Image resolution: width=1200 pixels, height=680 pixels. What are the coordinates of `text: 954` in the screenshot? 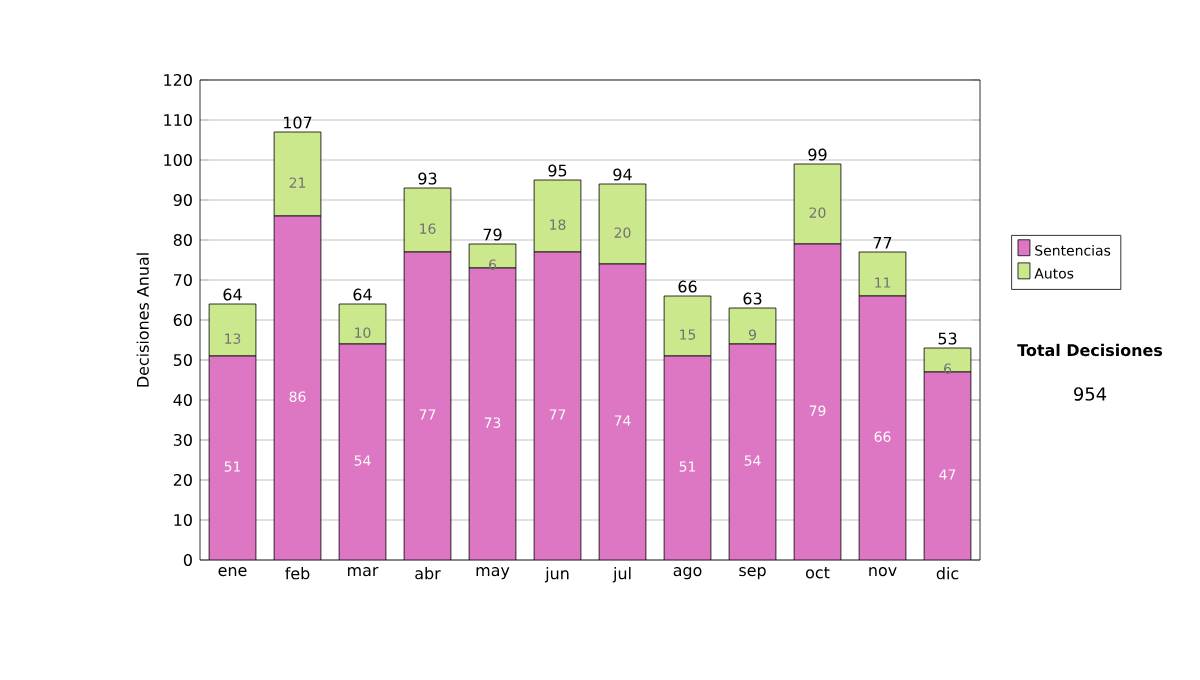 It's located at (1090, 394).